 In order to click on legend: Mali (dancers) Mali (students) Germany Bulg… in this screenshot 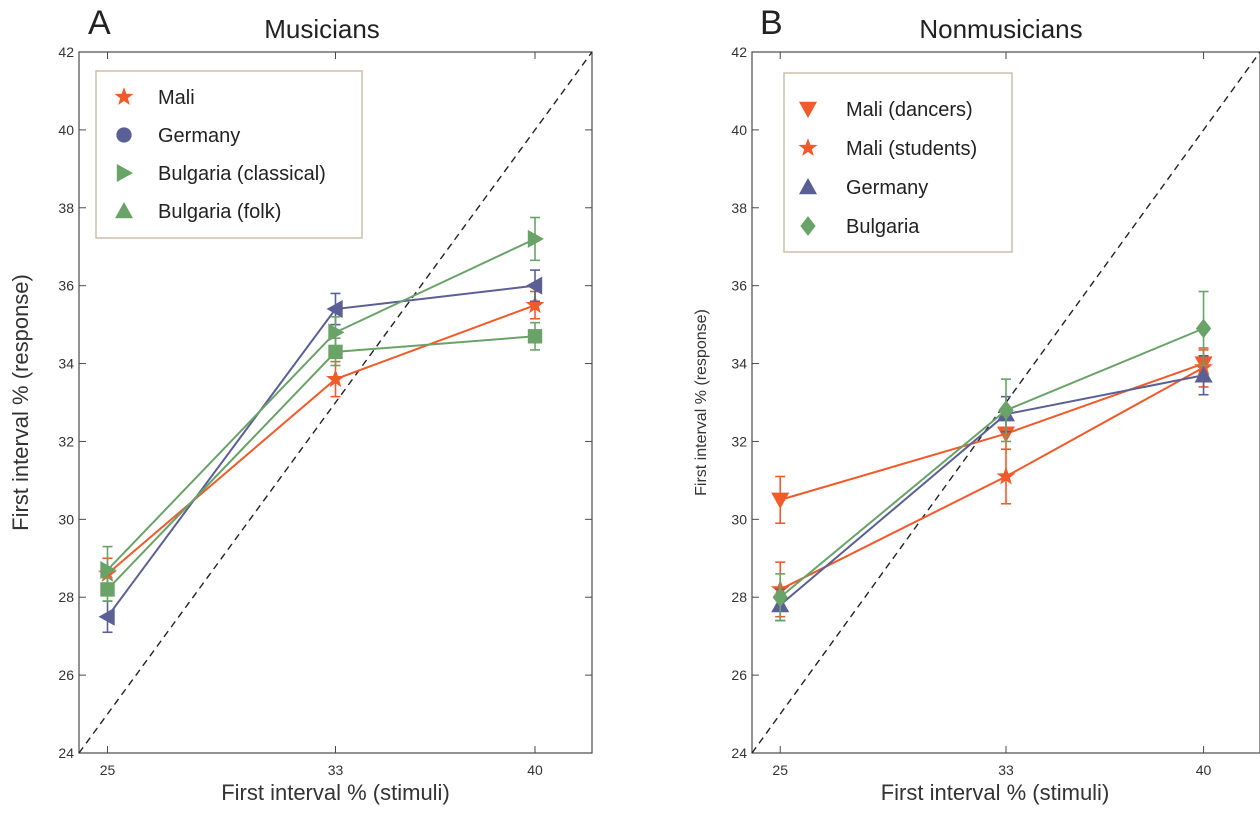, I will do `click(898, 162)`.